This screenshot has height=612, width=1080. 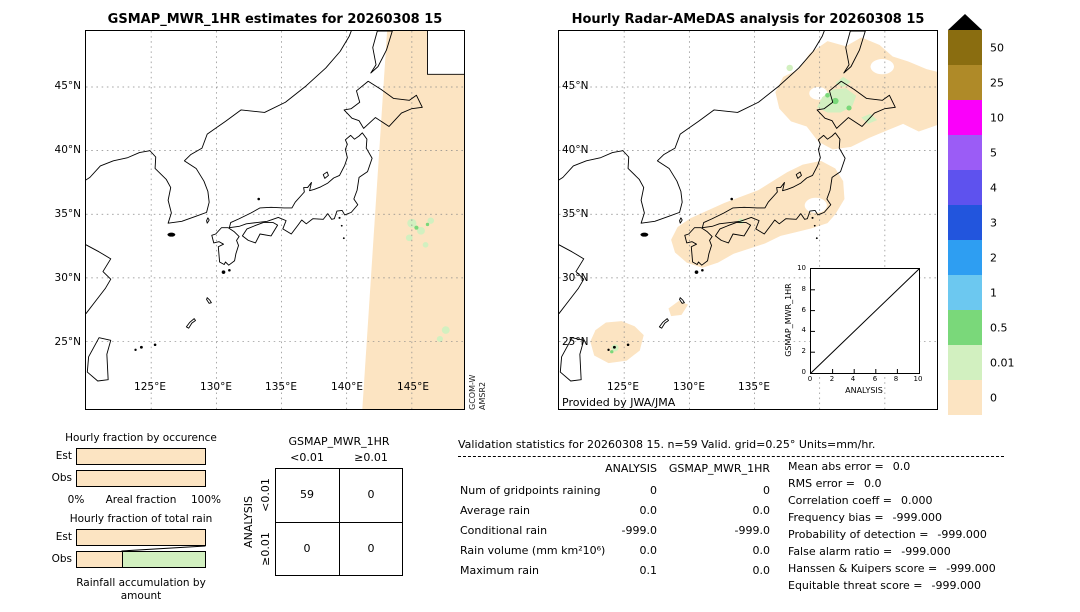 I want to click on inset-tick-marks, so click(x=854, y=331).